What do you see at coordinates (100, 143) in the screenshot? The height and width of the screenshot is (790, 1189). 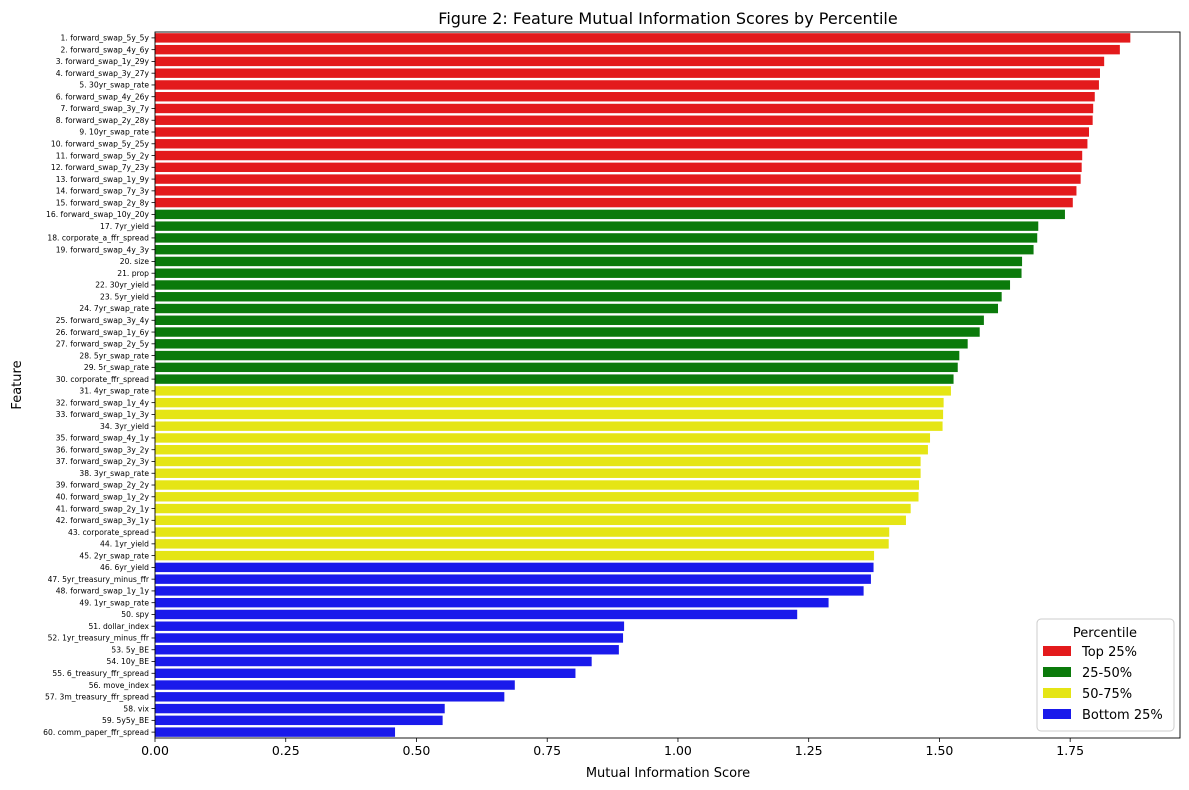 I see `y-tick-label: 10. forward_swap_5y_25y` at bounding box center [100, 143].